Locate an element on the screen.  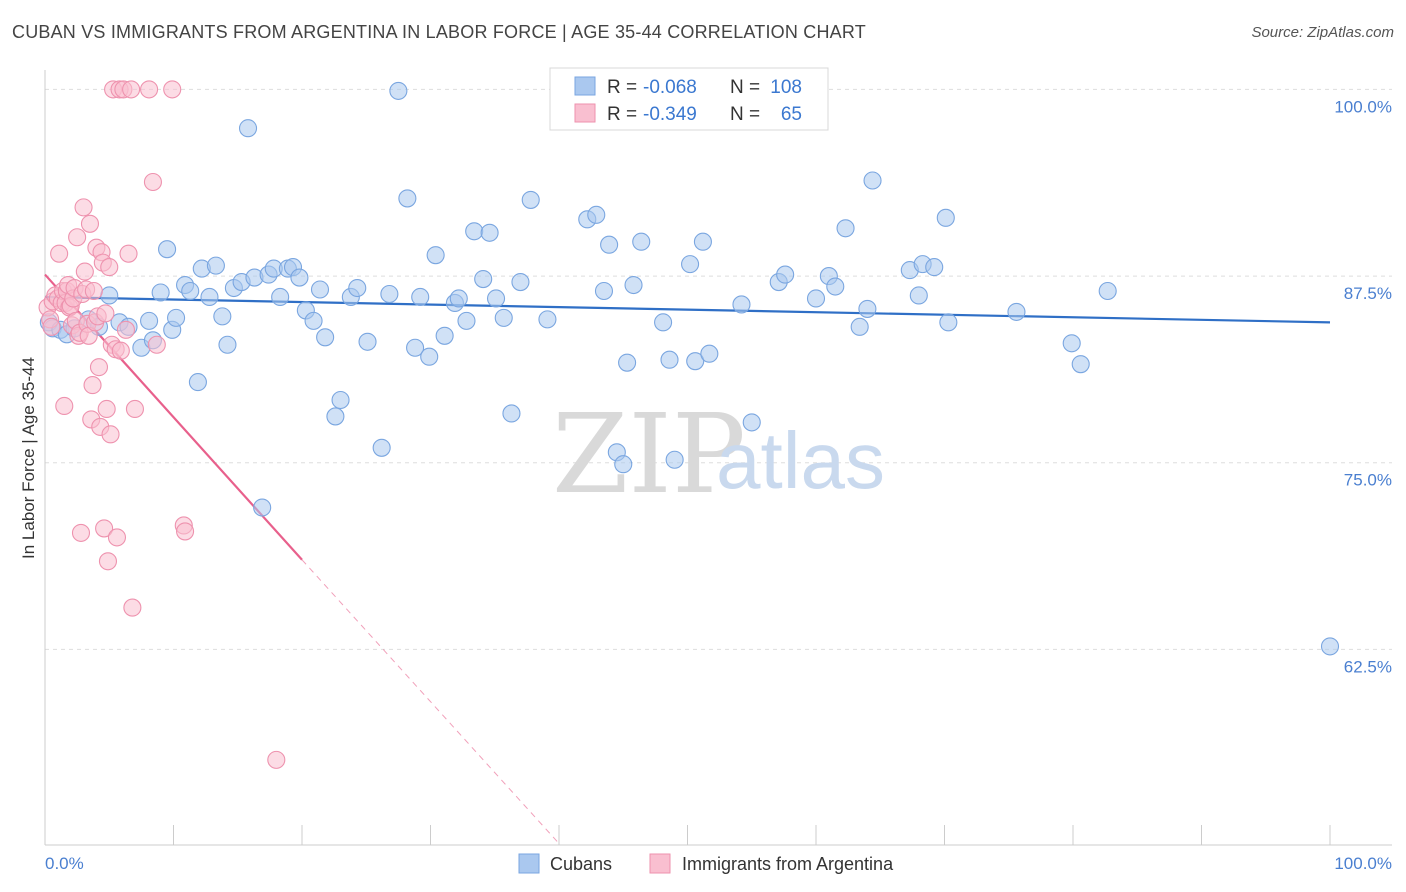
stats-r-value-argentina: -0.349 is located at coordinates (670, 114).